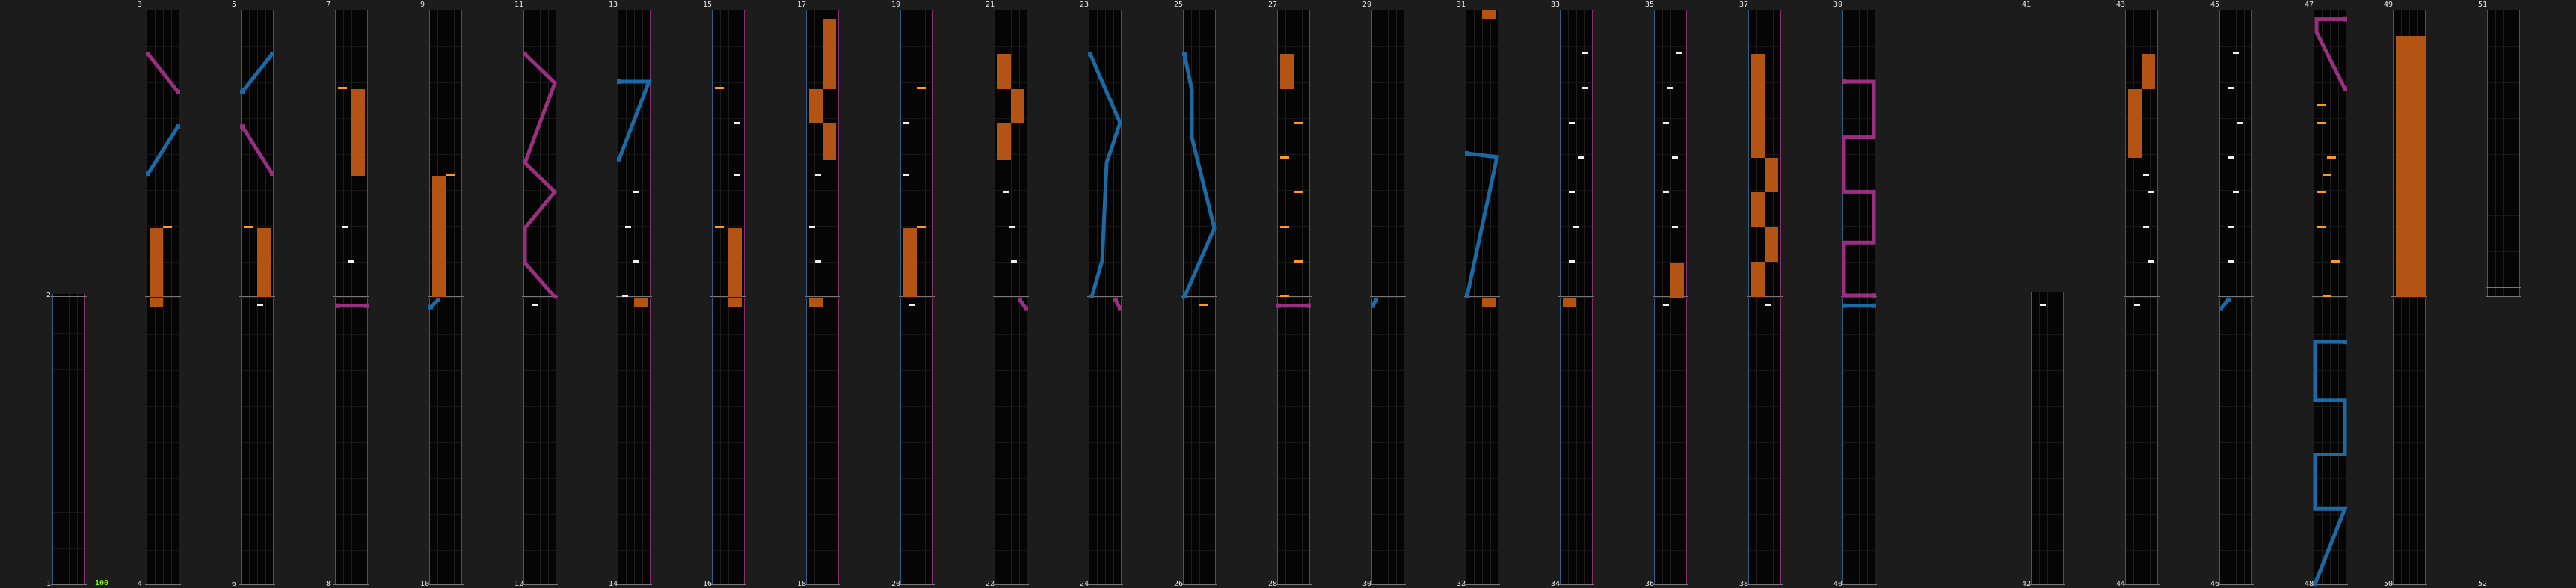 This screenshot has width=2576, height=588. I want to click on lane-number: 51, so click(2483, 5).